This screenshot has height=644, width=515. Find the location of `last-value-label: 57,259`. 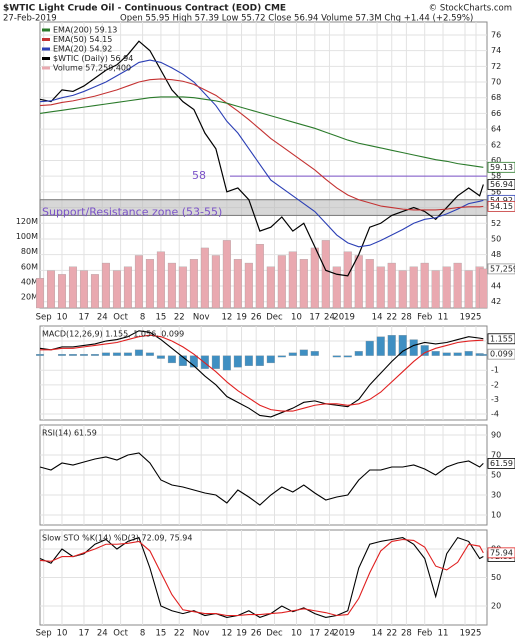

last-value-label: 57,259 is located at coordinates (502, 268).